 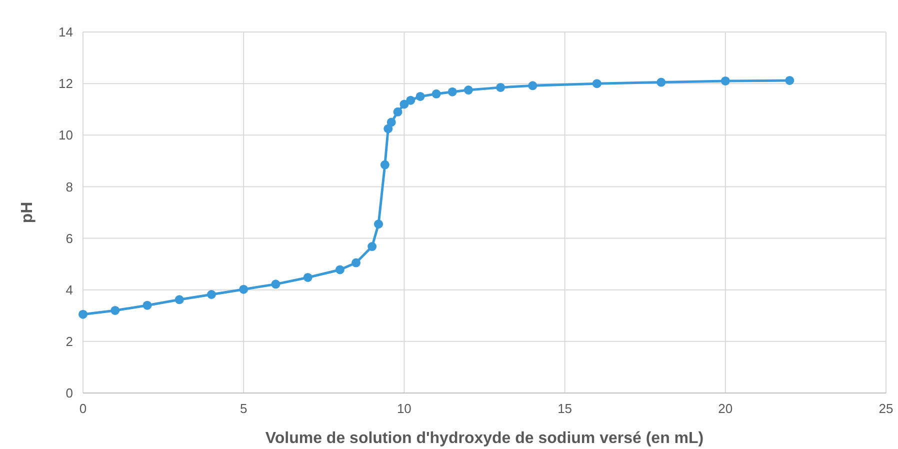 What do you see at coordinates (65, 32) in the screenshot?
I see `y-tick-label: 14` at bounding box center [65, 32].